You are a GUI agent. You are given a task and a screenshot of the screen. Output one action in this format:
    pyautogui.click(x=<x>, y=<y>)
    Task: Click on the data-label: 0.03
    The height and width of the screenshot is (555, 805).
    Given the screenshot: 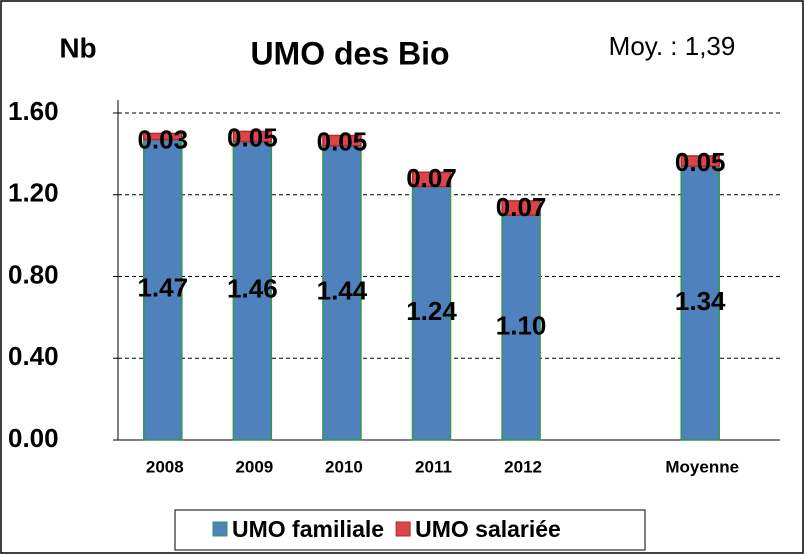 What is the action you would take?
    pyautogui.click(x=162, y=139)
    